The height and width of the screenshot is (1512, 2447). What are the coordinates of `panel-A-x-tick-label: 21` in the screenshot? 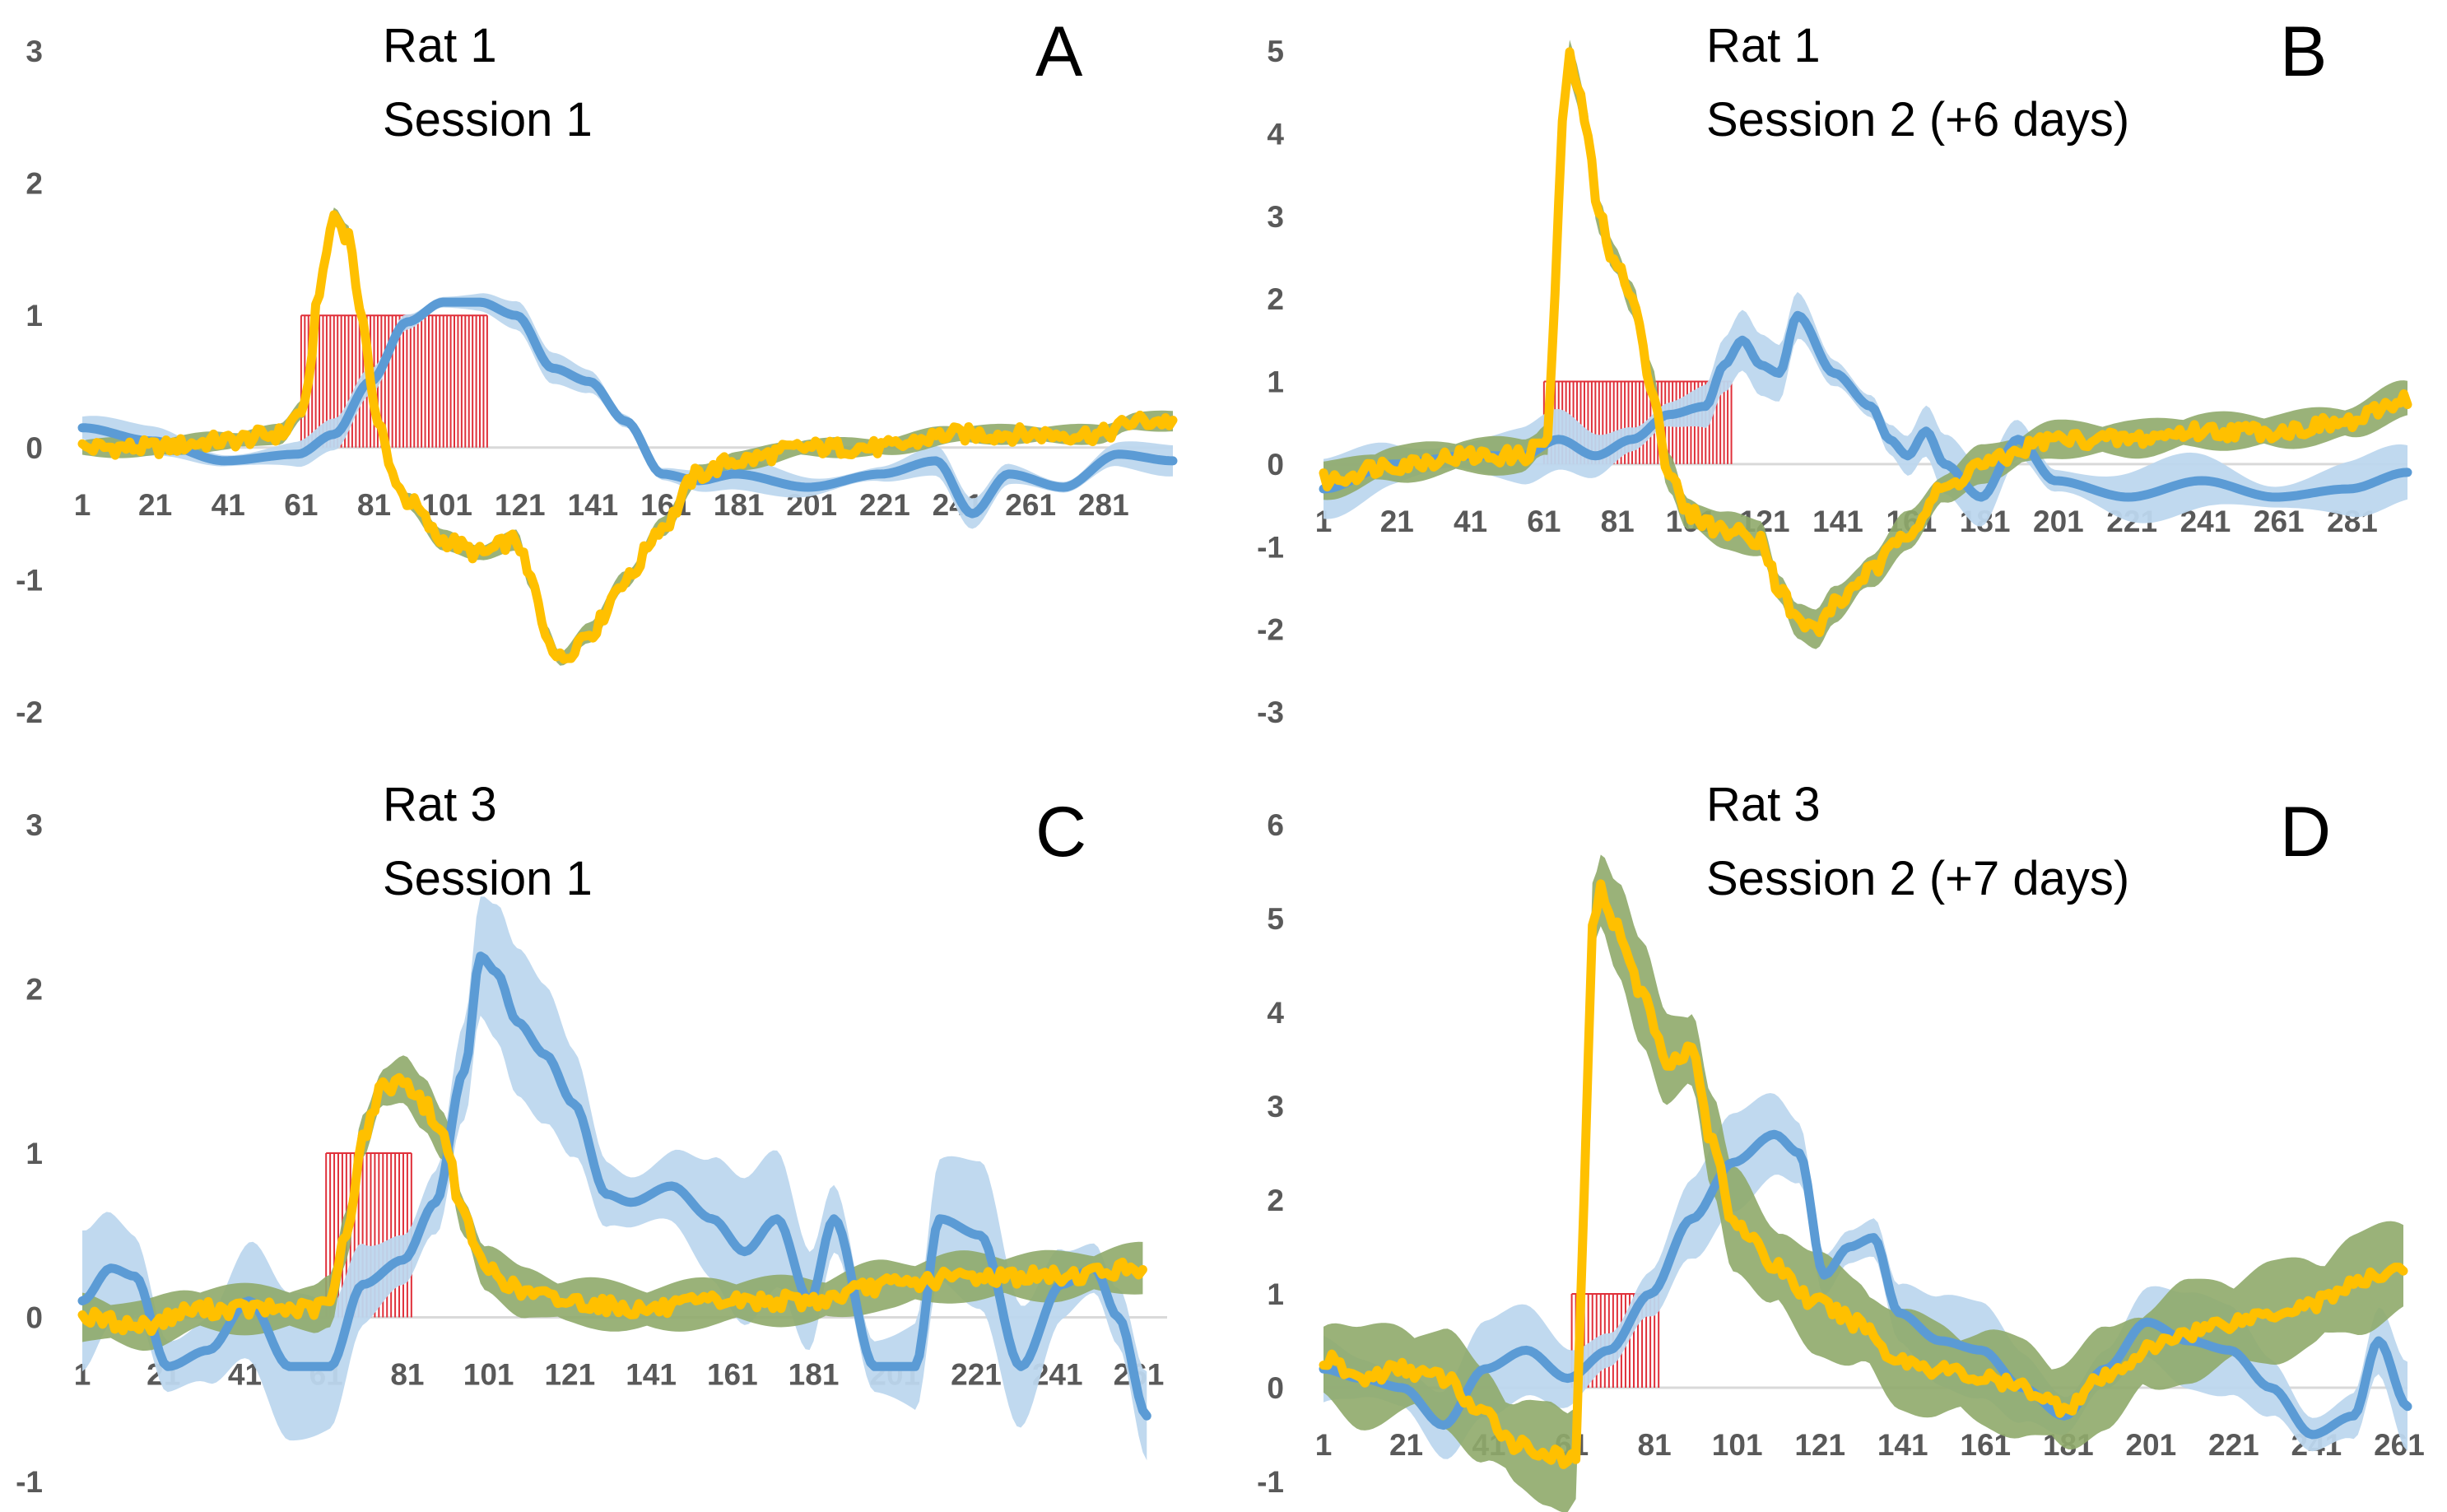 It's located at (155, 505).